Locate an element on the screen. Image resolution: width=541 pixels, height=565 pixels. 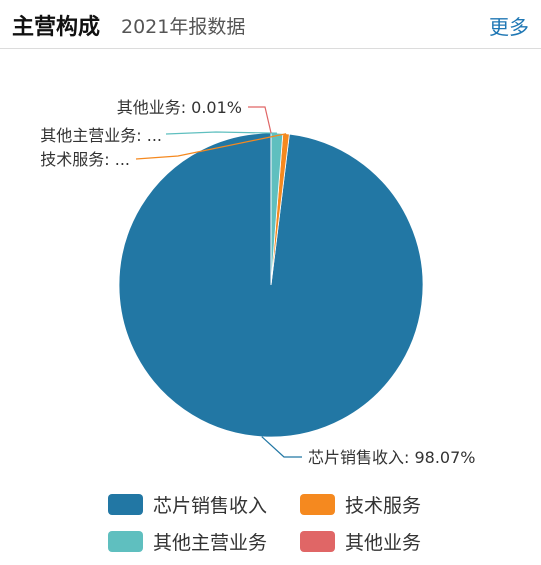
panel-subtitle: 2021年报数据 is located at coordinates (183, 27).